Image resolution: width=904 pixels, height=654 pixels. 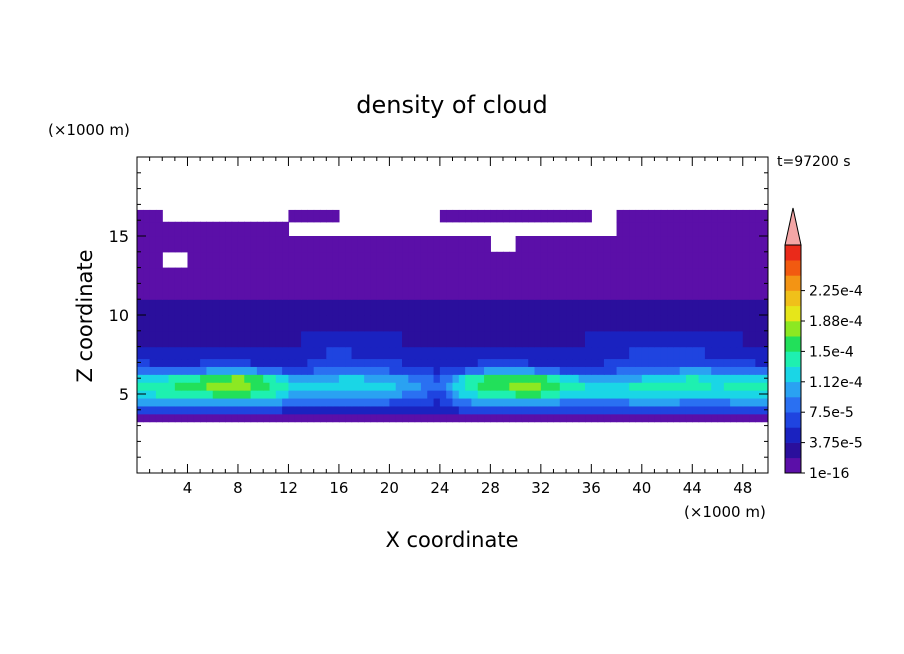 What do you see at coordinates (451, 105) in the screenshot?
I see `chart-title: density of cloud` at bounding box center [451, 105].